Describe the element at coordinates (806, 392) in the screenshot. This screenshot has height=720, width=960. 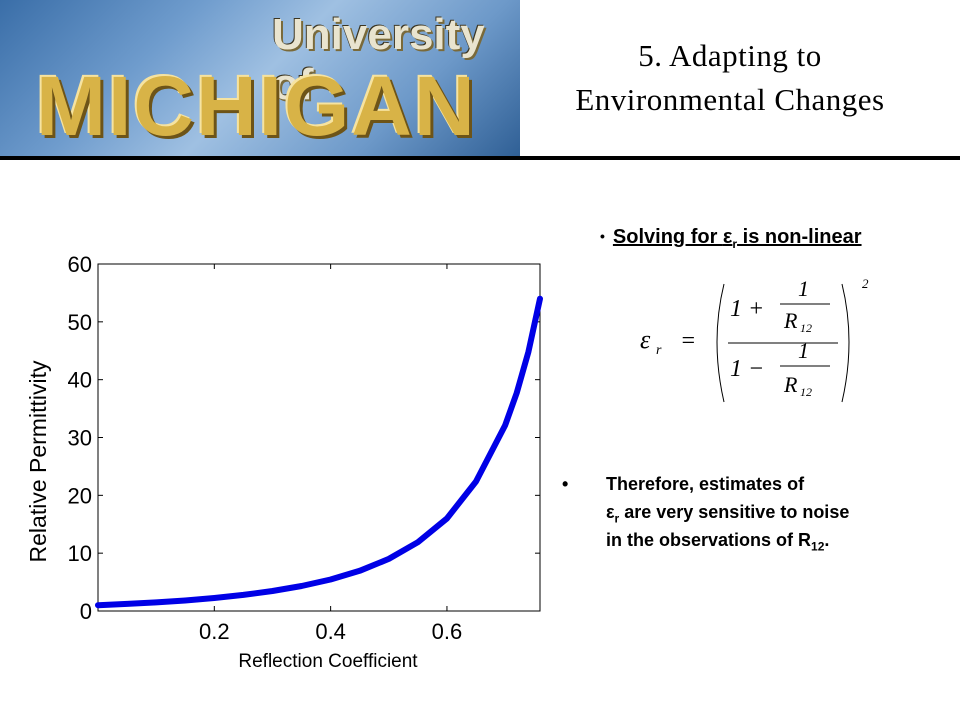
I see `formula-den-R-sub: 12` at that location.